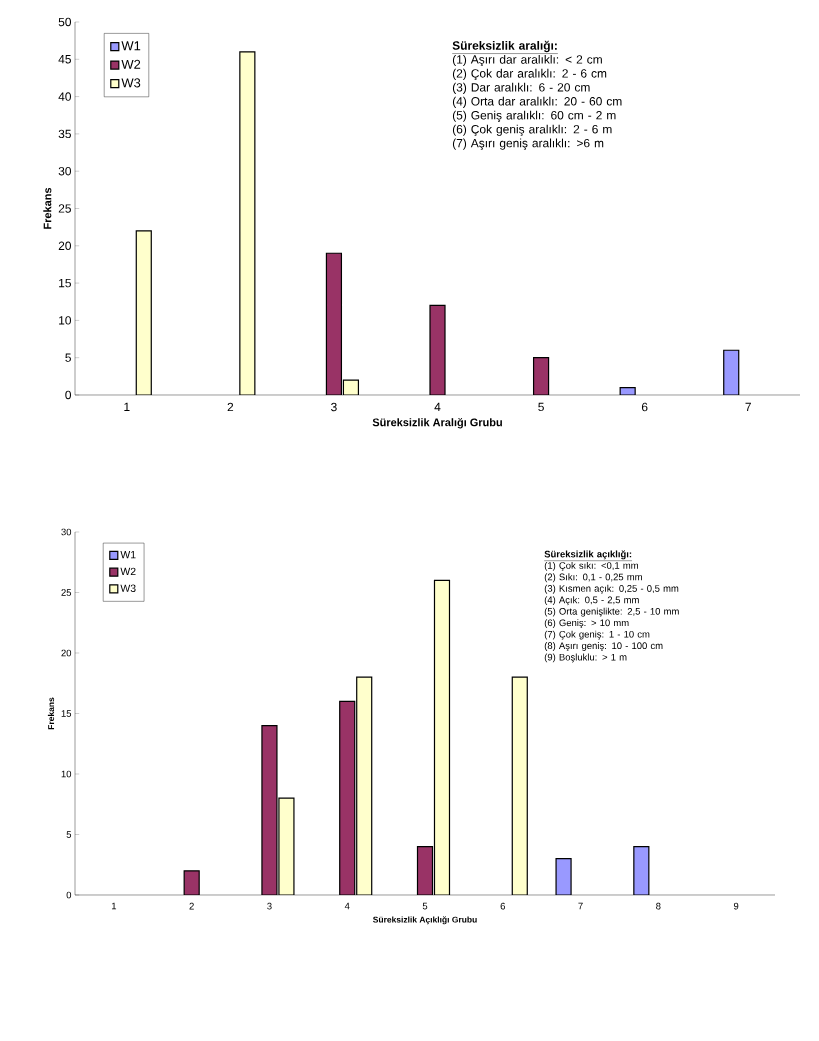  Describe the element at coordinates (425, 920) in the screenshot. I see `x-axis-title: Süreksizlik Açıklığı Grubu` at that location.